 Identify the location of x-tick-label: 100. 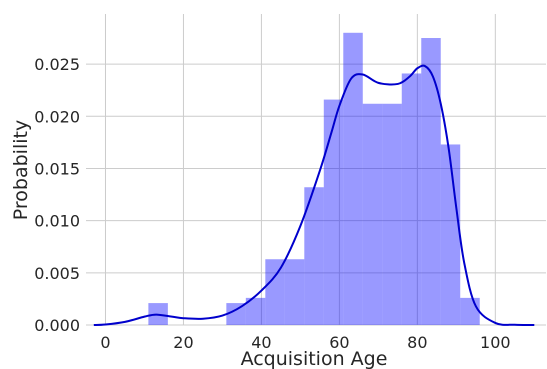
(495, 342).